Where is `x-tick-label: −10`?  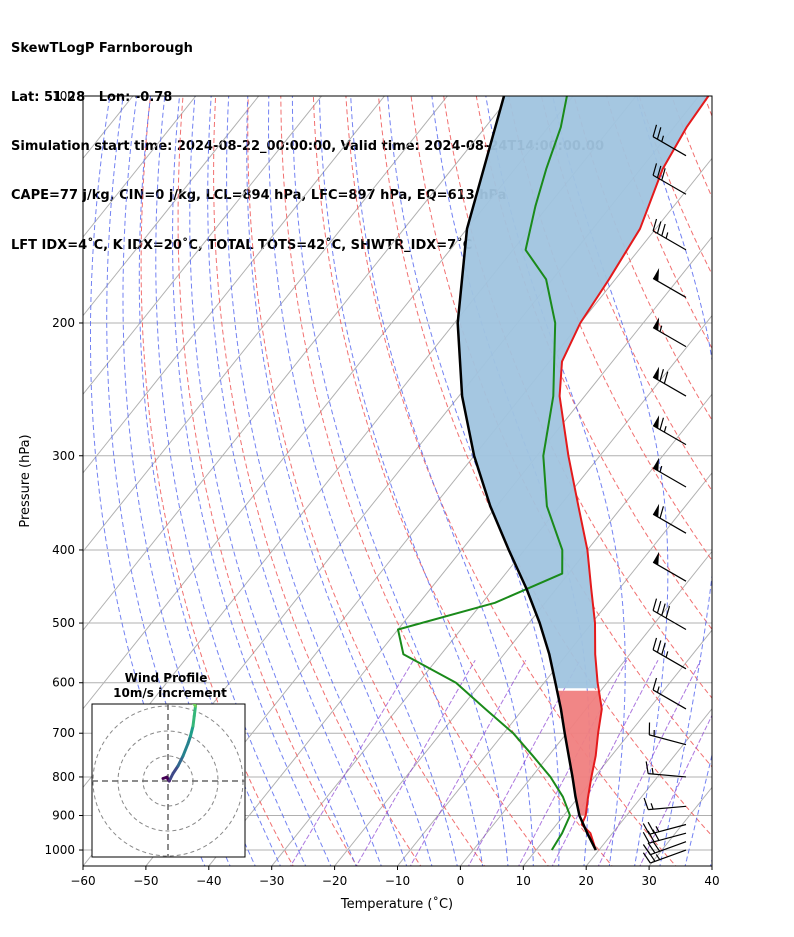
x-tick-label: −10 is located at coordinates (397, 881).